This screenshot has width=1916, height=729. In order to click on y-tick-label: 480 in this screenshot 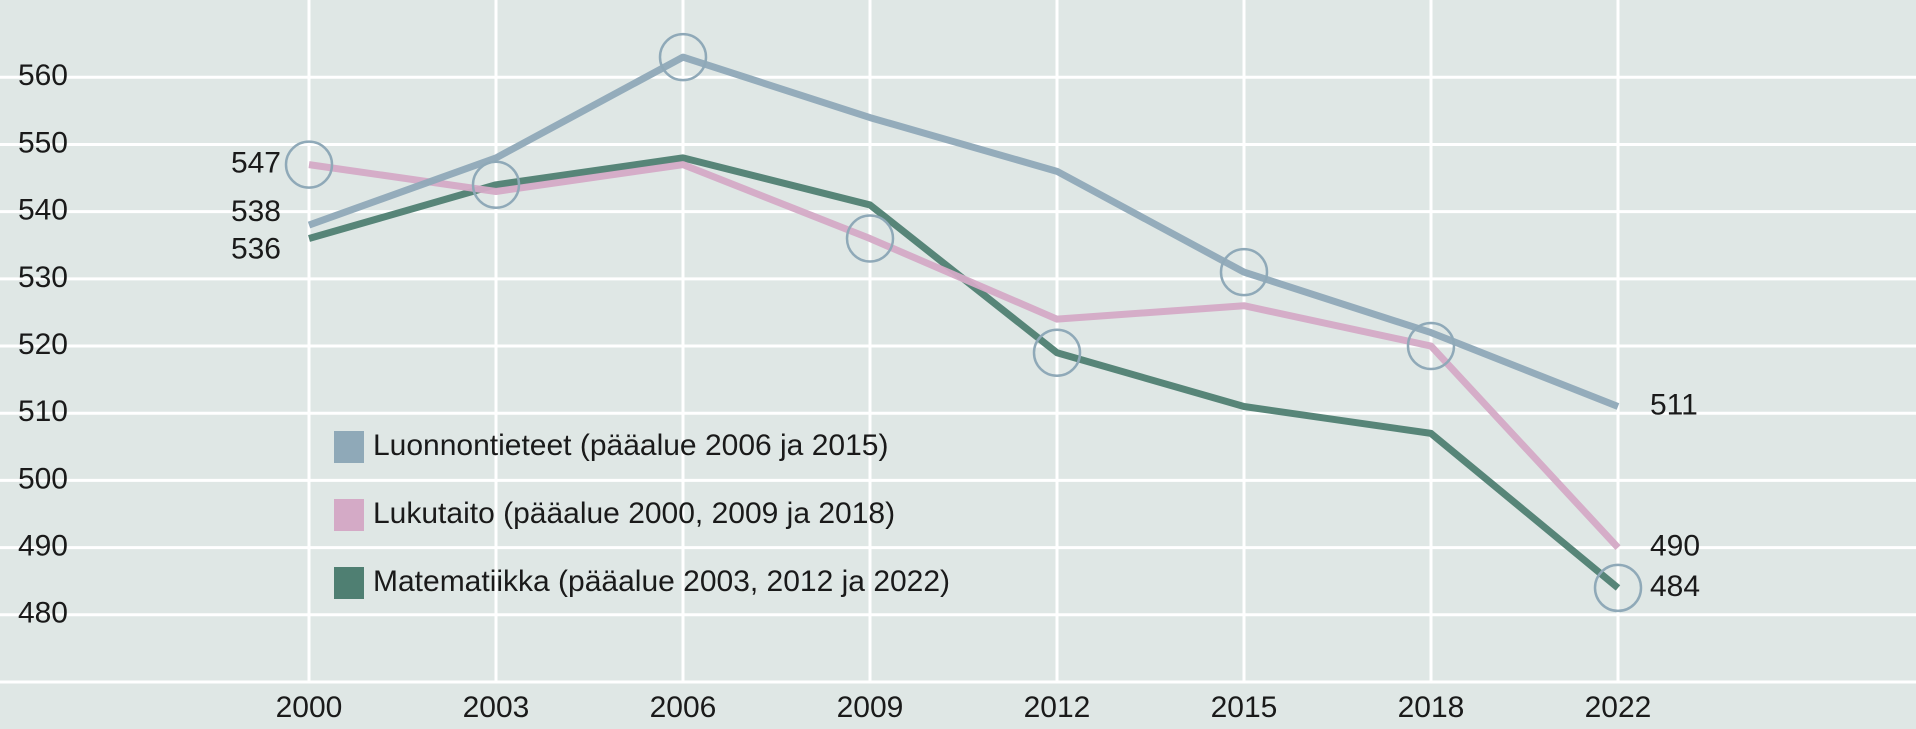, I will do `click(43, 613)`.